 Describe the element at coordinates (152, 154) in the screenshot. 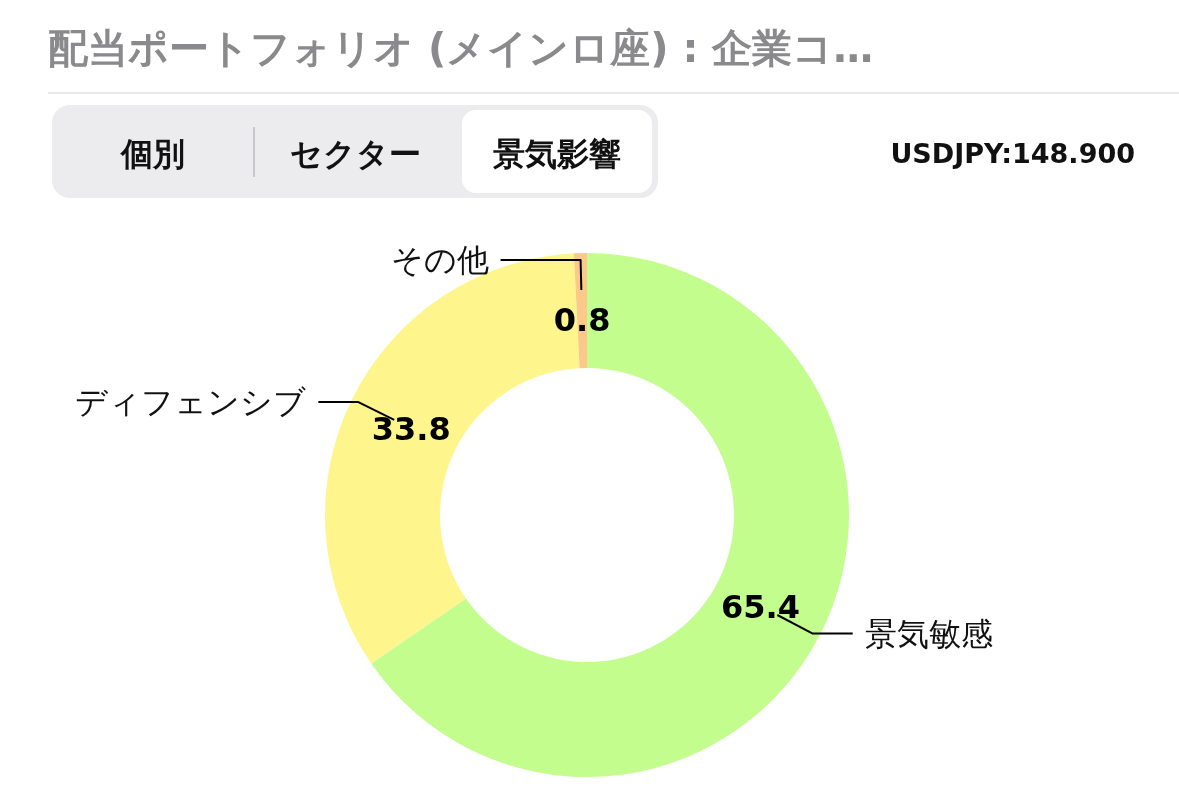

I see `text: 個別` at that location.